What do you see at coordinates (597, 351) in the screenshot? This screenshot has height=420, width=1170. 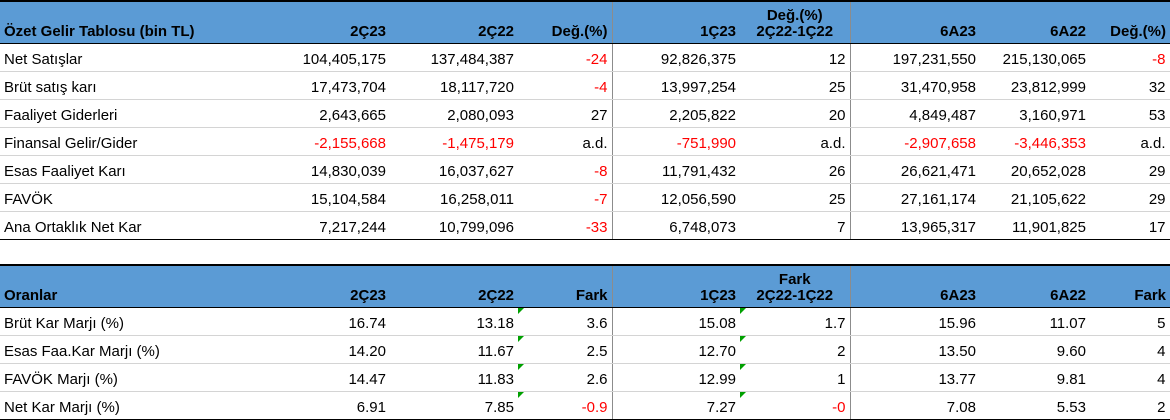 I see `value-text: 2.5` at bounding box center [597, 351].